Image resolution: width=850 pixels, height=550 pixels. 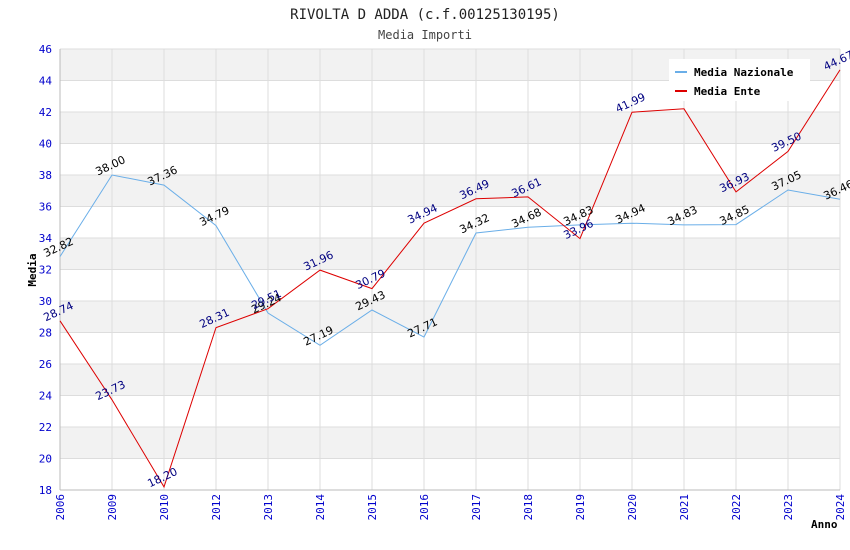 I want to click on x-tick-label: 2012, so click(x=216, y=507).